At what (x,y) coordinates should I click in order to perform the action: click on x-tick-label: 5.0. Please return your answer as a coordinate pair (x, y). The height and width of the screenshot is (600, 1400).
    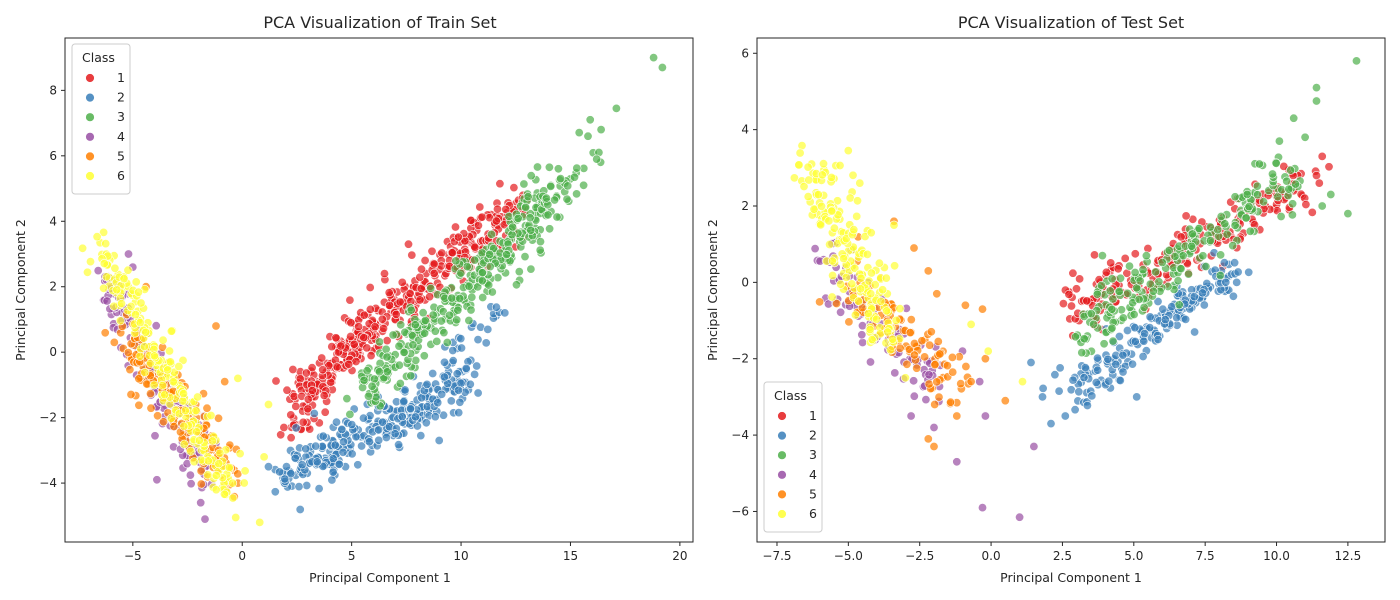
    Looking at the image, I should click on (1133, 556).